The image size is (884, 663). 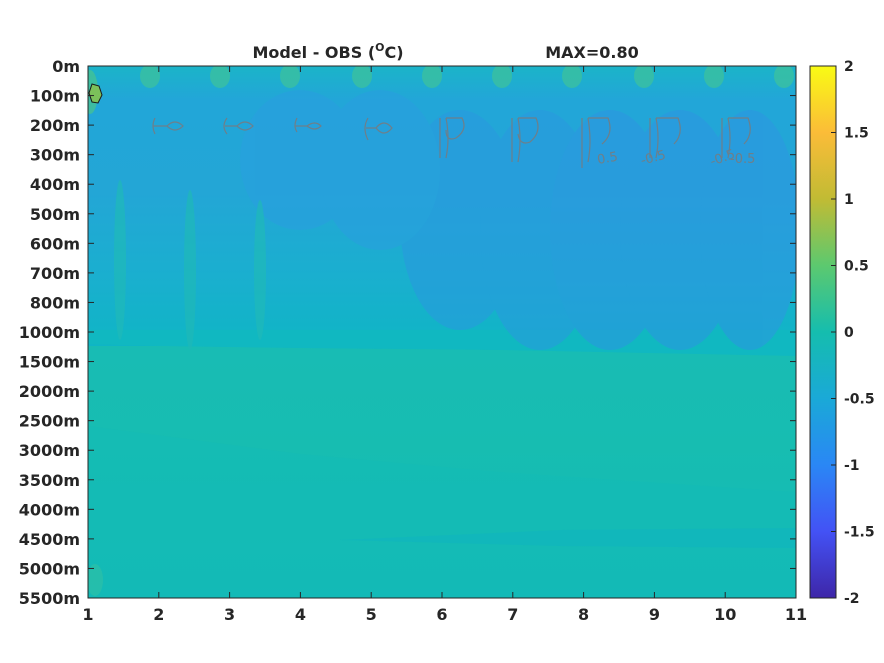 What do you see at coordinates (55, 273) in the screenshot?
I see `y-tick-label: 700m` at bounding box center [55, 273].